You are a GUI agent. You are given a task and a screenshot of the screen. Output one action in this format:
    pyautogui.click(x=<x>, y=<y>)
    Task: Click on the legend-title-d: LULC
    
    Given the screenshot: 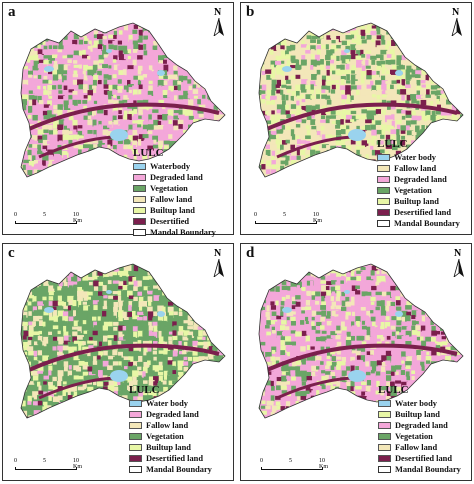 What is the action you would take?
    pyautogui.click(x=393, y=390)
    